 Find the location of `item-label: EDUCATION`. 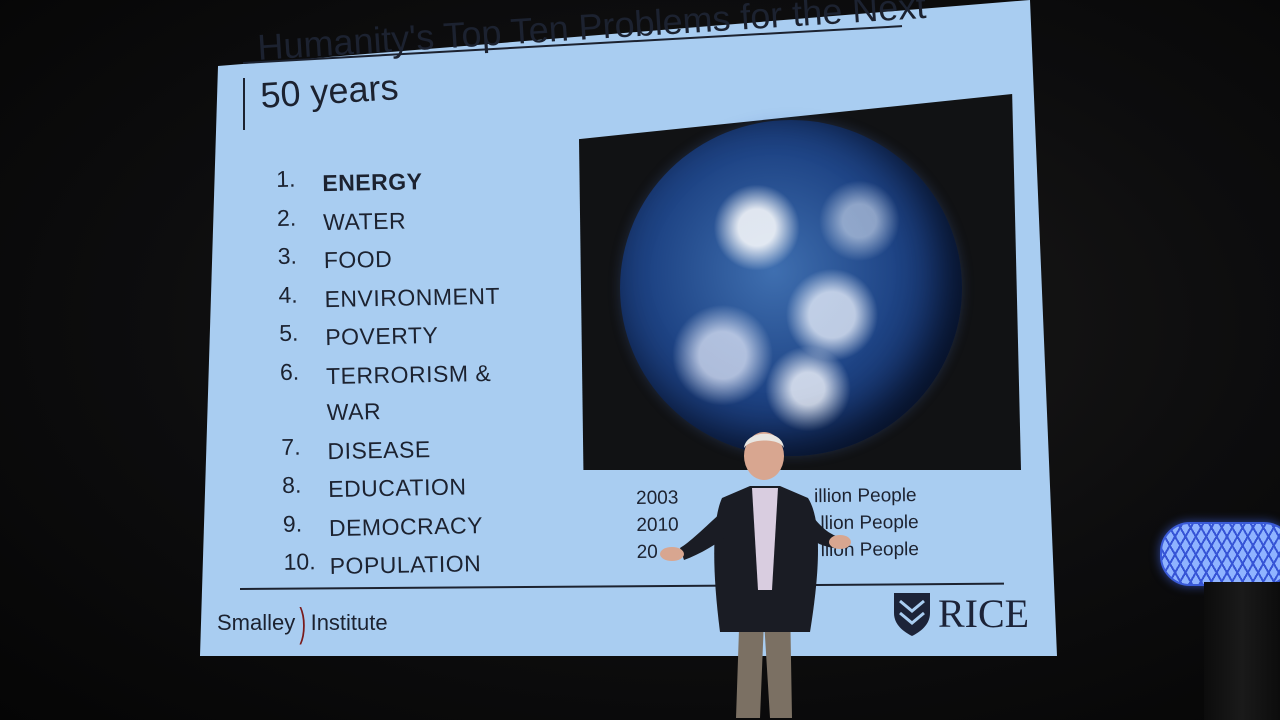

item-label: EDUCATION is located at coordinates (397, 488).